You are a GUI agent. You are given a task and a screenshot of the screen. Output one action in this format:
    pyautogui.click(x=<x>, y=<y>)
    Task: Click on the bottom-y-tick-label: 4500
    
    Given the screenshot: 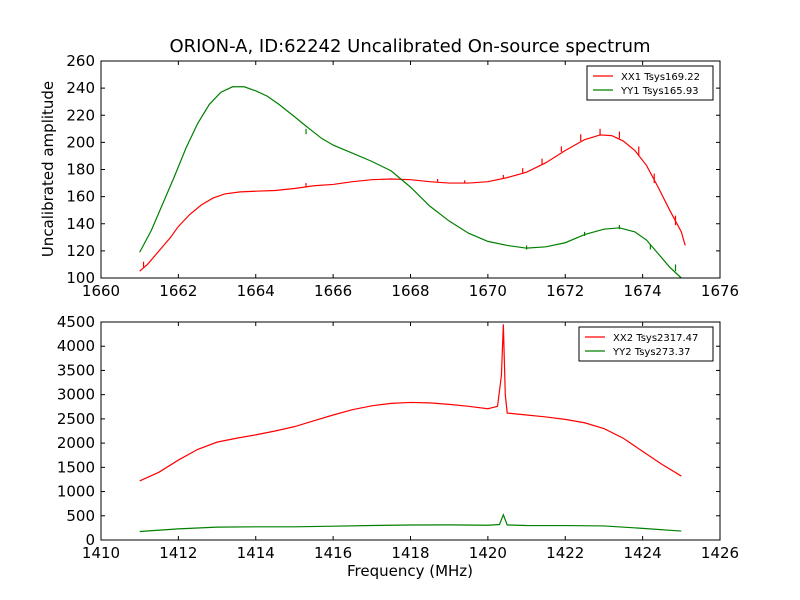 What is the action you would take?
    pyautogui.click(x=76, y=322)
    